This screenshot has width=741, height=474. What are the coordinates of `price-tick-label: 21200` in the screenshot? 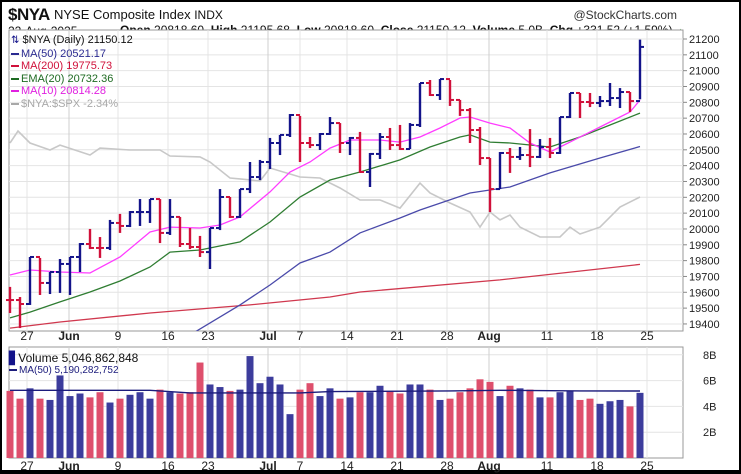 It's located at (704, 40).